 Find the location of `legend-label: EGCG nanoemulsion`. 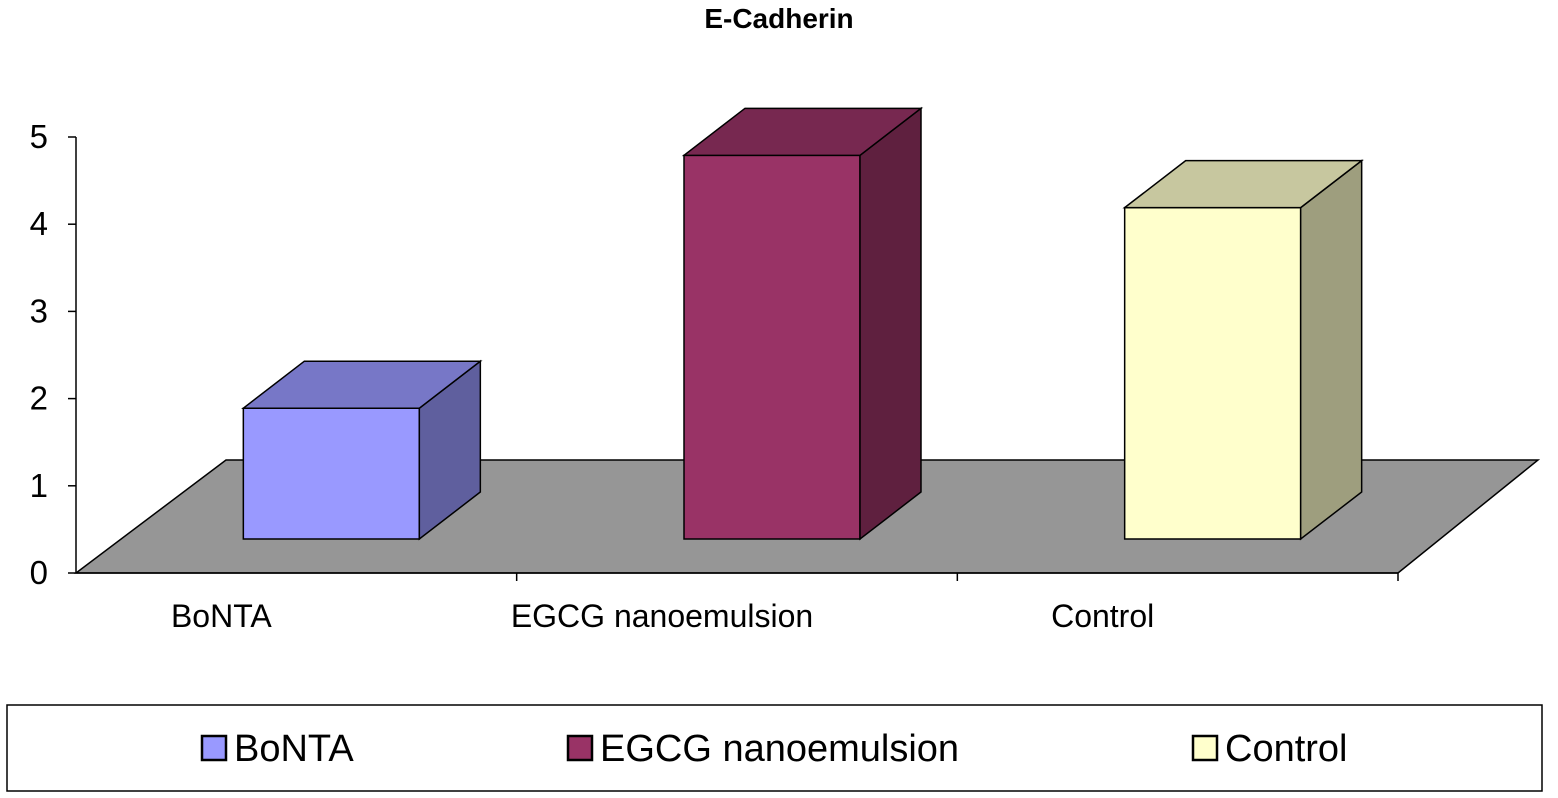

legend-label: EGCG nanoemulsion is located at coordinates (779, 749).